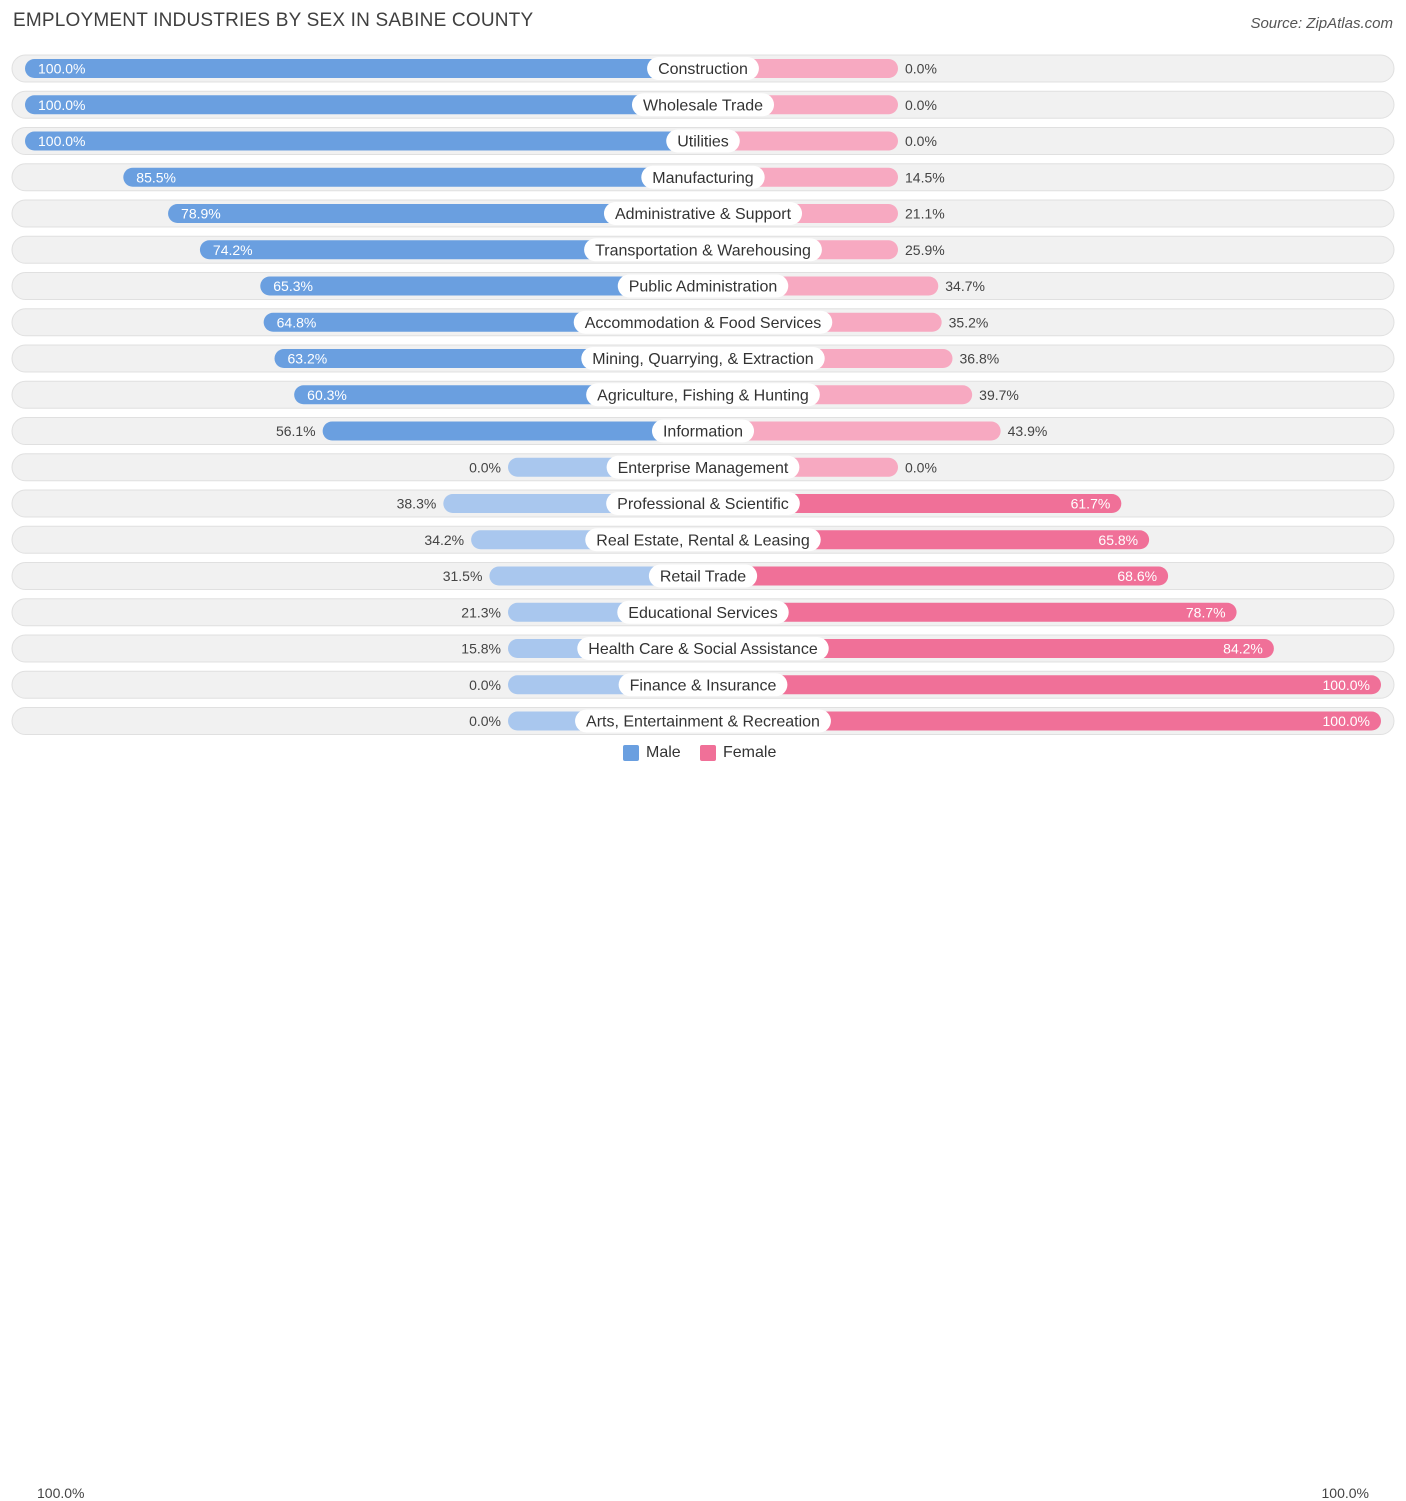  I want to click on category-label: Utilities, so click(703, 142).